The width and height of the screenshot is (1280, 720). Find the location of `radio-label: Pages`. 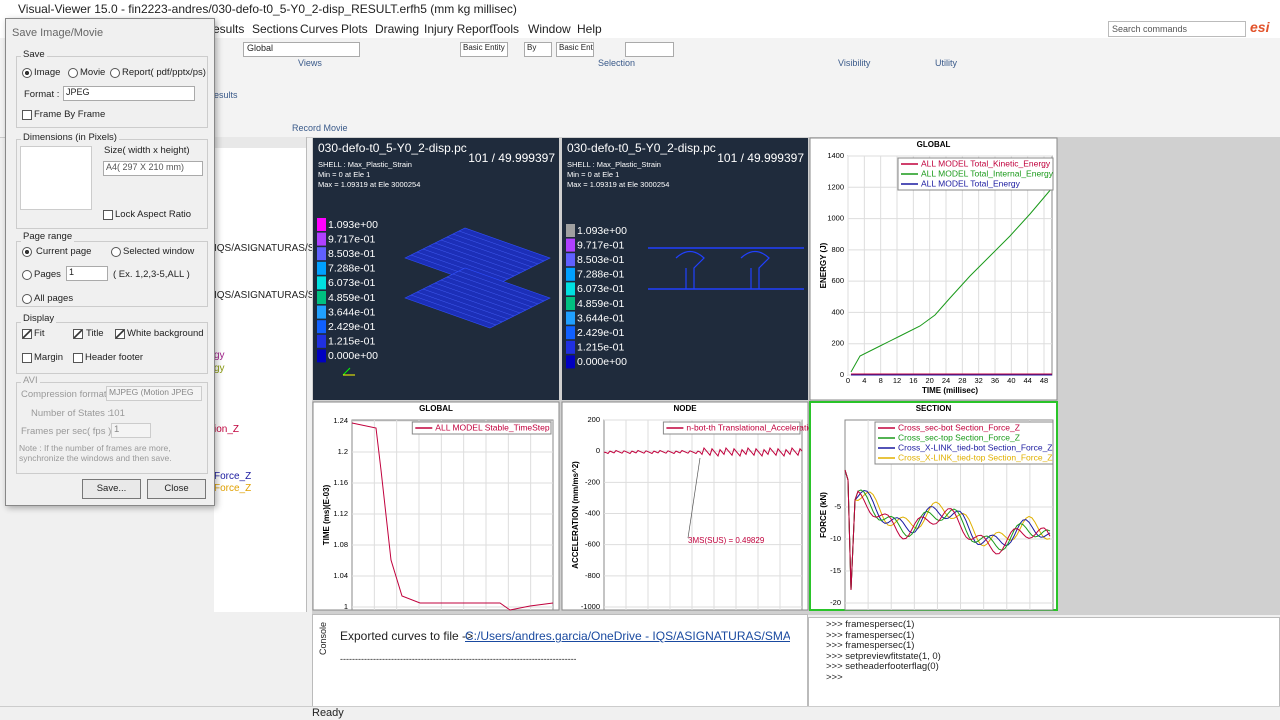

radio-label: Pages is located at coordinates (47, 274).